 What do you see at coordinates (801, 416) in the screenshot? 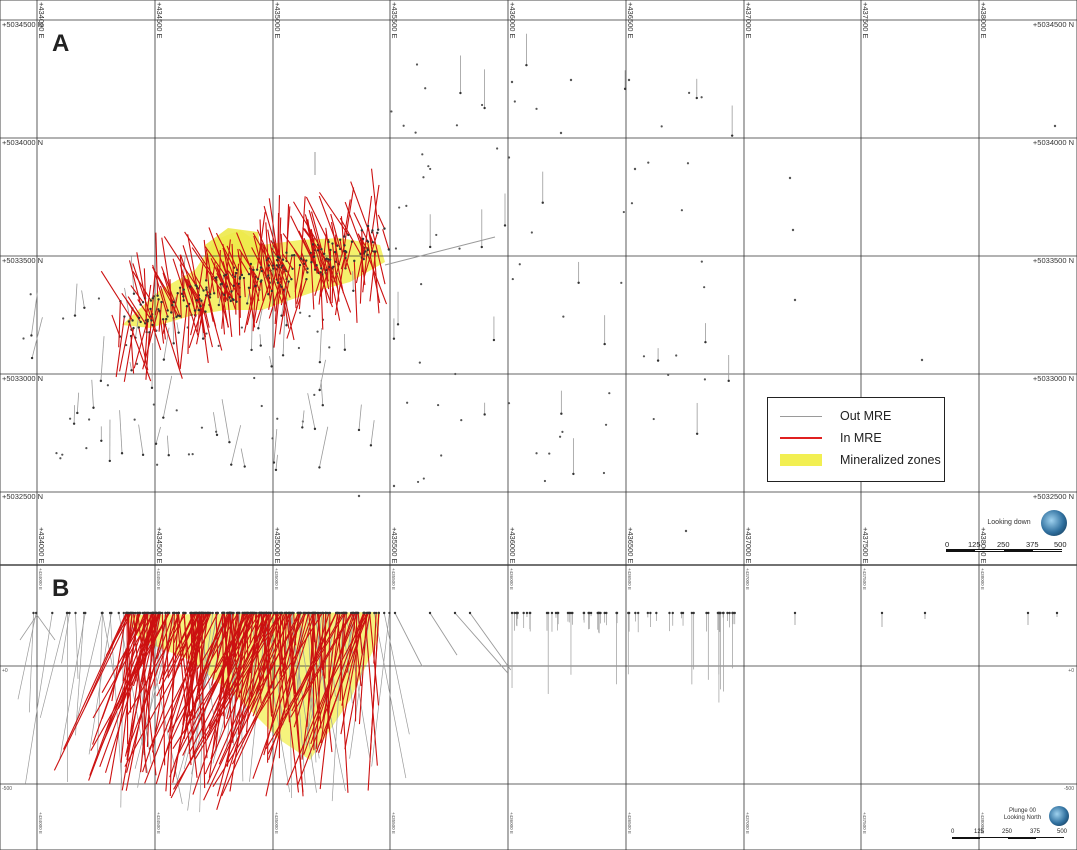
I see `out-mre-swatch` at bounding box center [801, 416].